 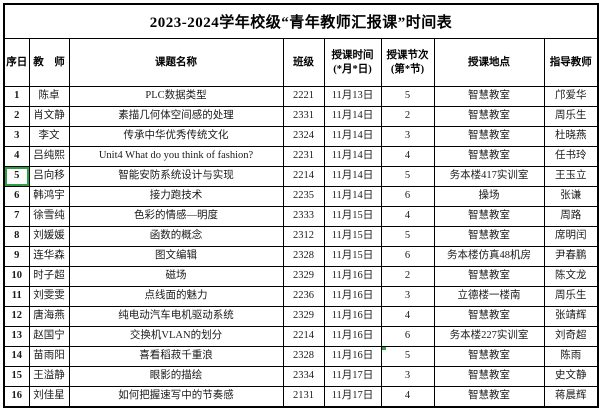 I want to click on index-cell: 3, so click(x=16, y=136).